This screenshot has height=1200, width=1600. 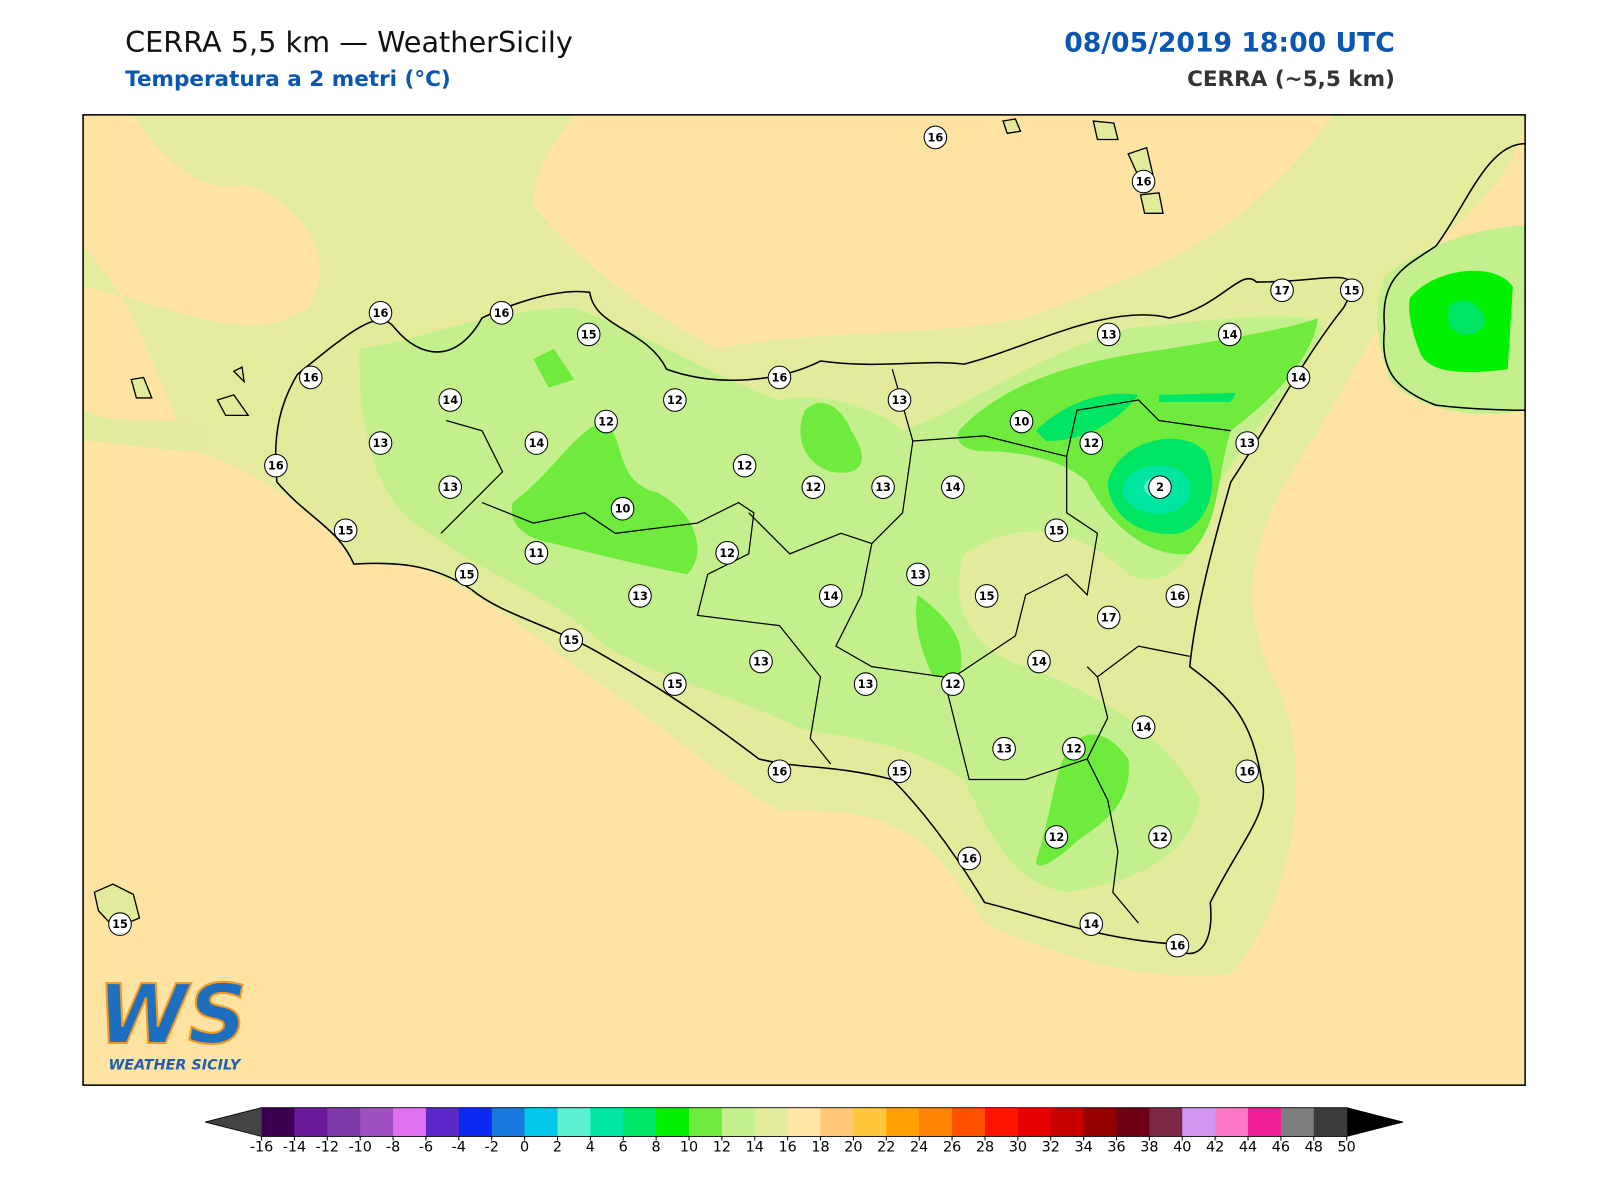 What do you see at coordinates (1022, 422) in the screenshot?
I see `station-value: 10` at bounding box center [1022, 422].